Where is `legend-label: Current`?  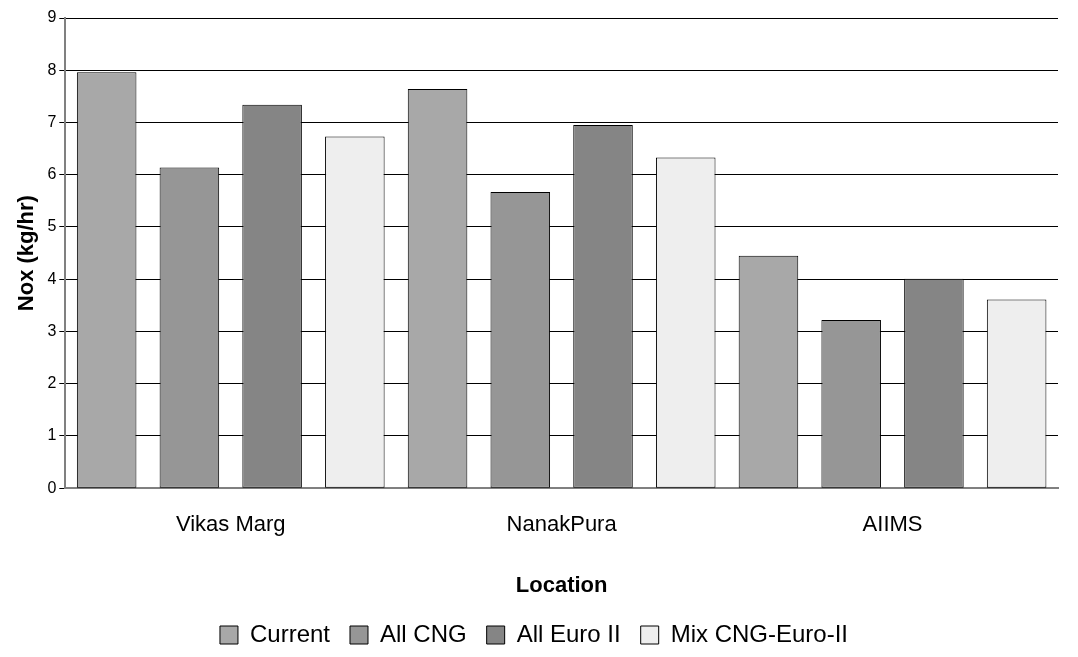 legend-label: Current is located at coordinates (290, 633).